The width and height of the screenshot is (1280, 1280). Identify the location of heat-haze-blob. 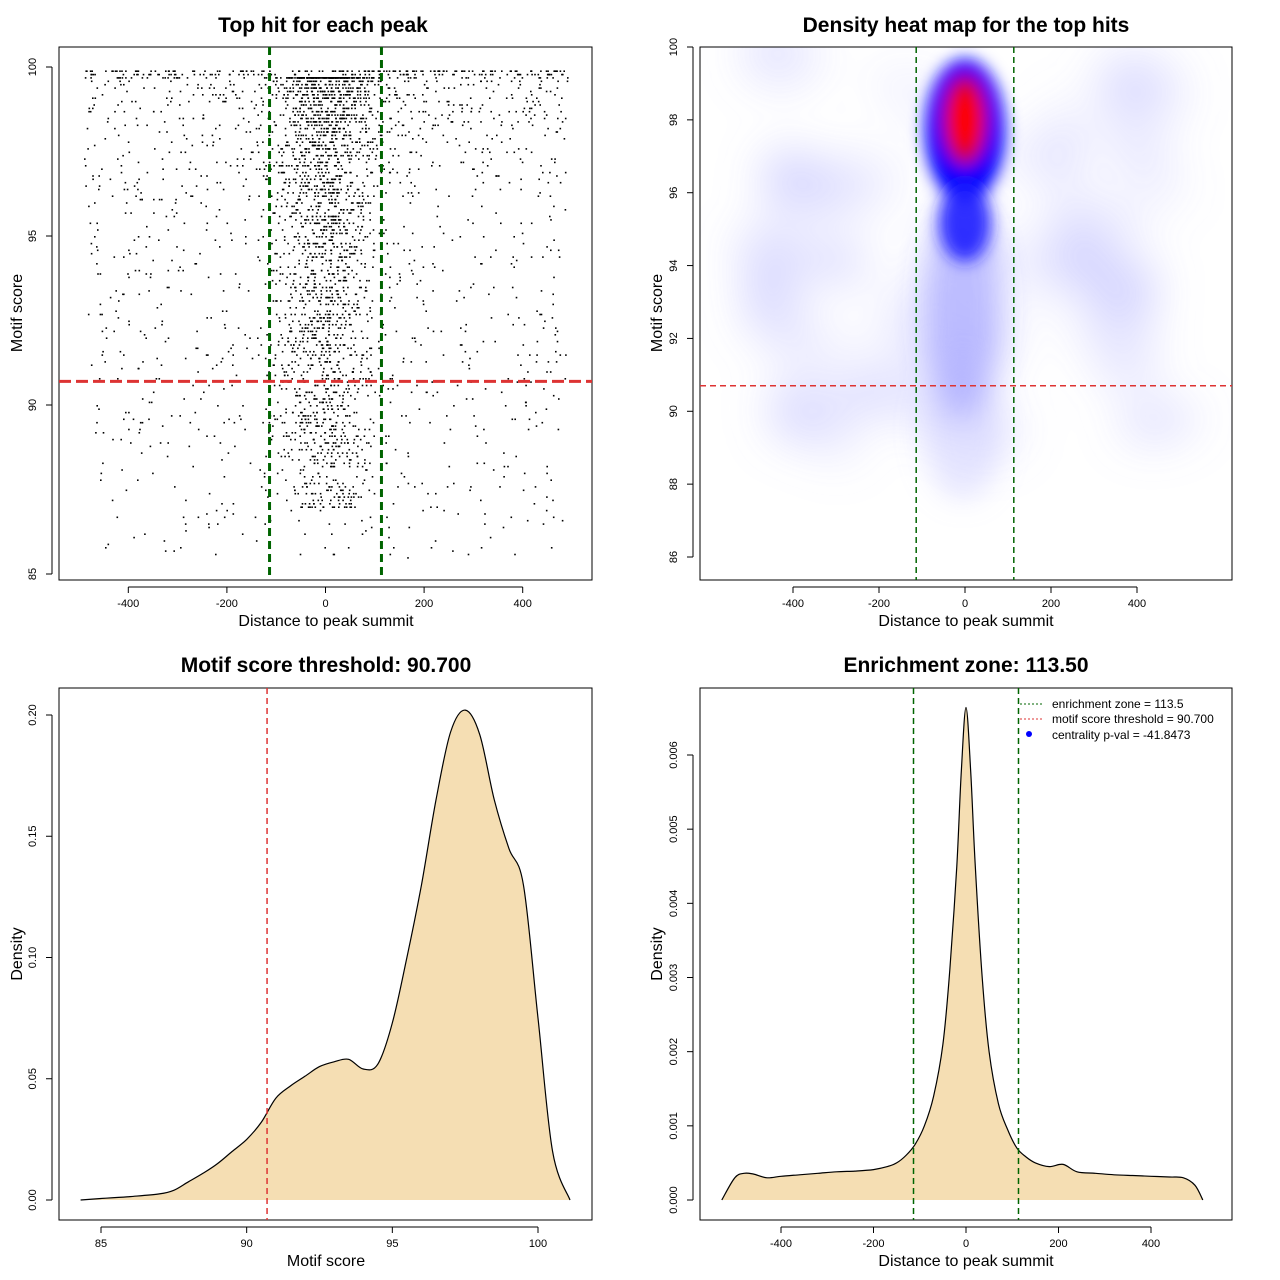
(1163, 419).